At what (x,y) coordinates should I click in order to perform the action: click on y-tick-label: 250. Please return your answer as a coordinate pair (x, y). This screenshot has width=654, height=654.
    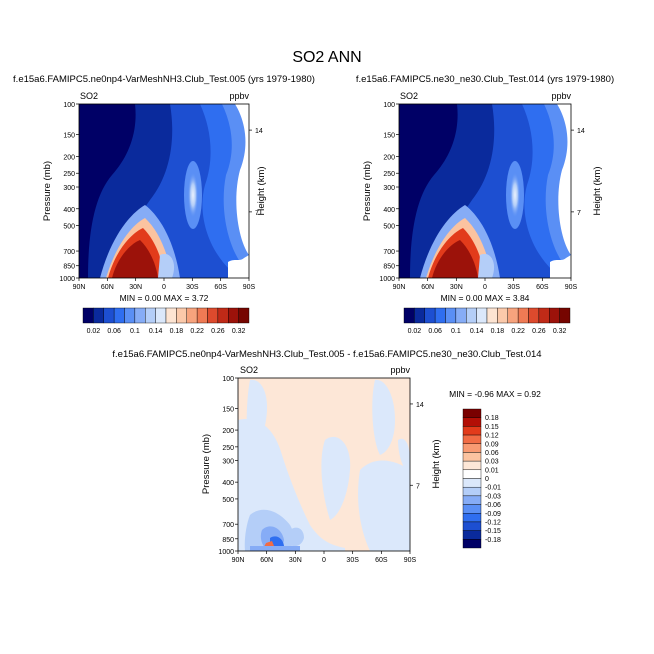
    Looking at the image, I should click on (389, 174).